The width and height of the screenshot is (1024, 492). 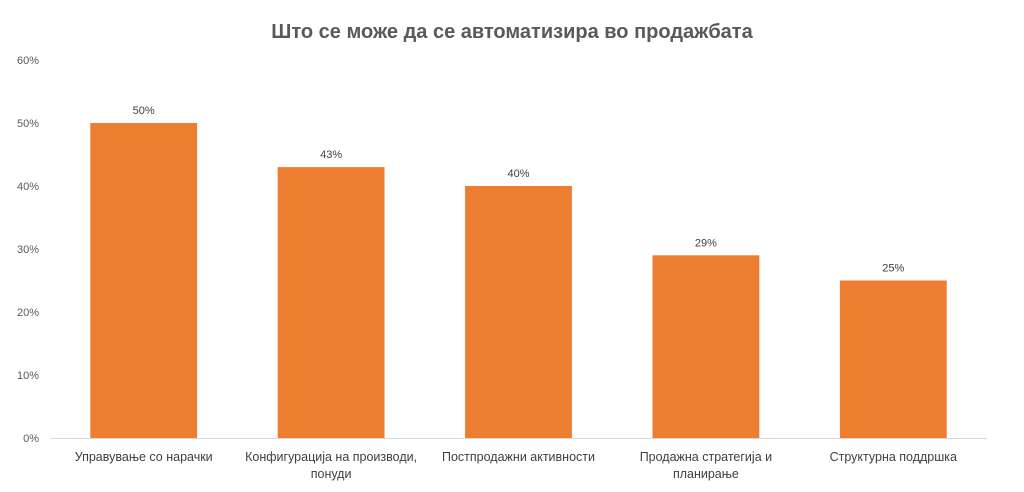 I want to click on x-category-label: Продажна стратегија и планирање, so click(x=706, y=465).